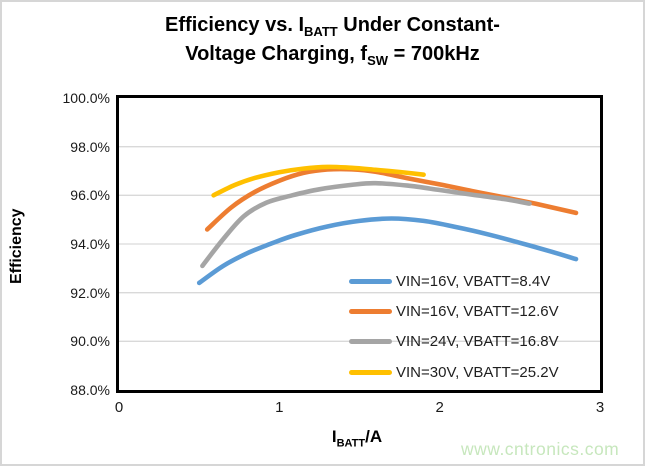  I want to click on x-tick-label: 1, so click(279, 407).